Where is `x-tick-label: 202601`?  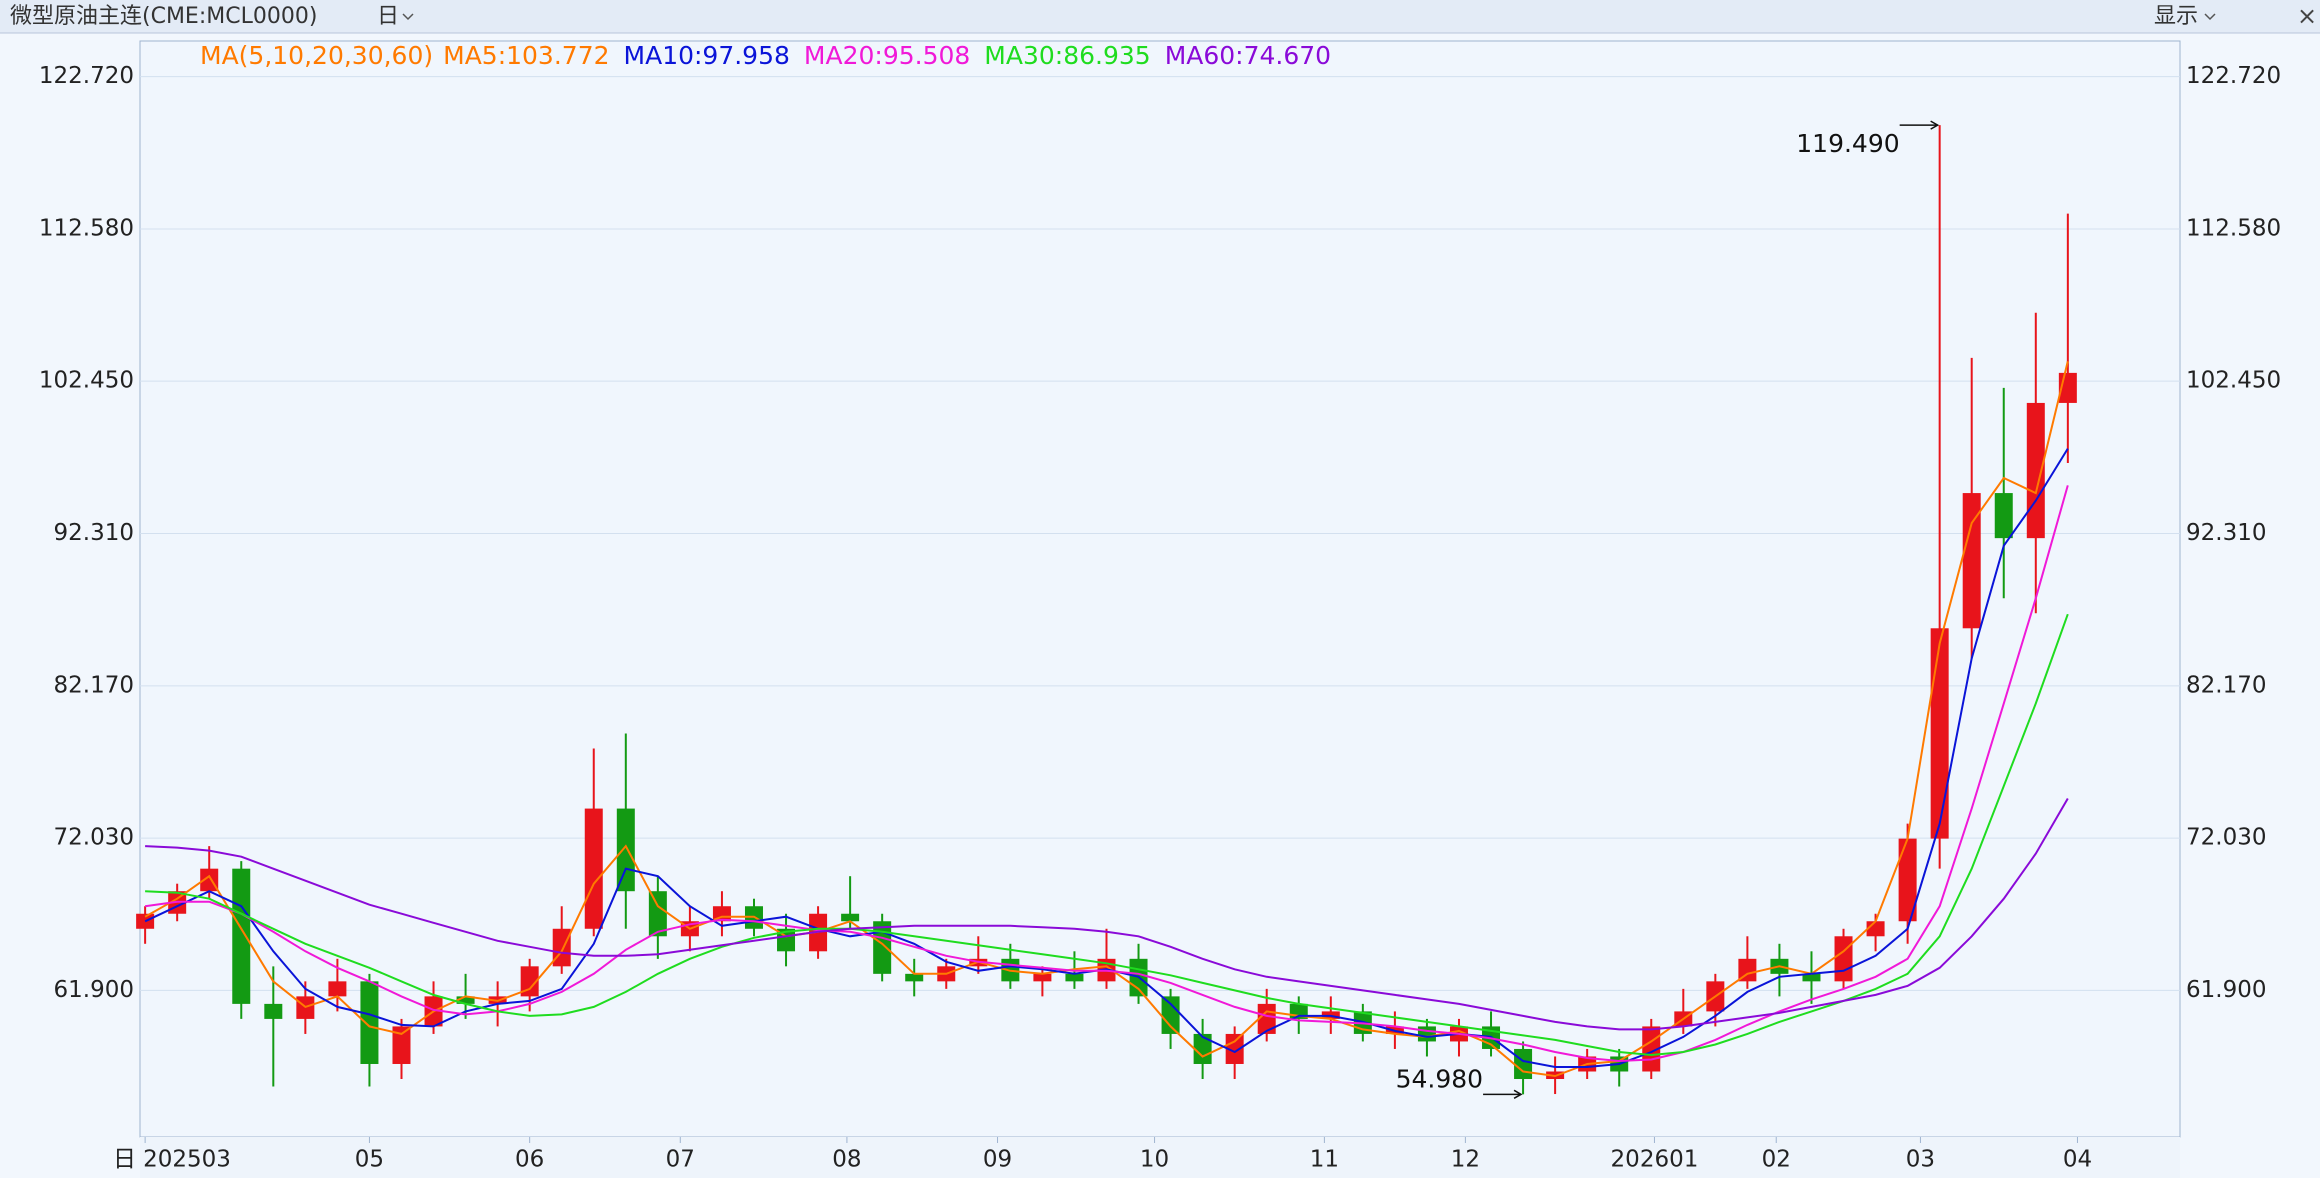 x-tick-label: 202601 is located at coordinates (1655, 1160).